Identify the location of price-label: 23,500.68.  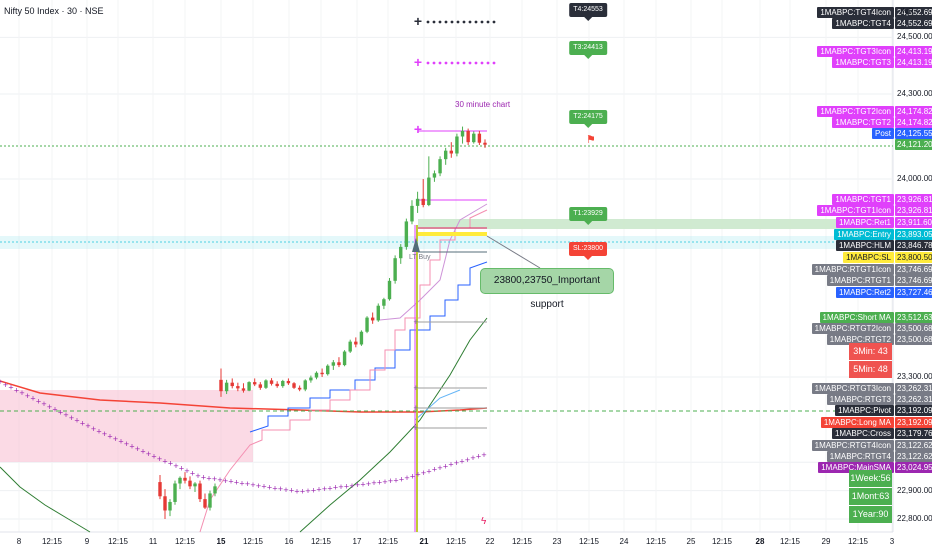
(913, 339).